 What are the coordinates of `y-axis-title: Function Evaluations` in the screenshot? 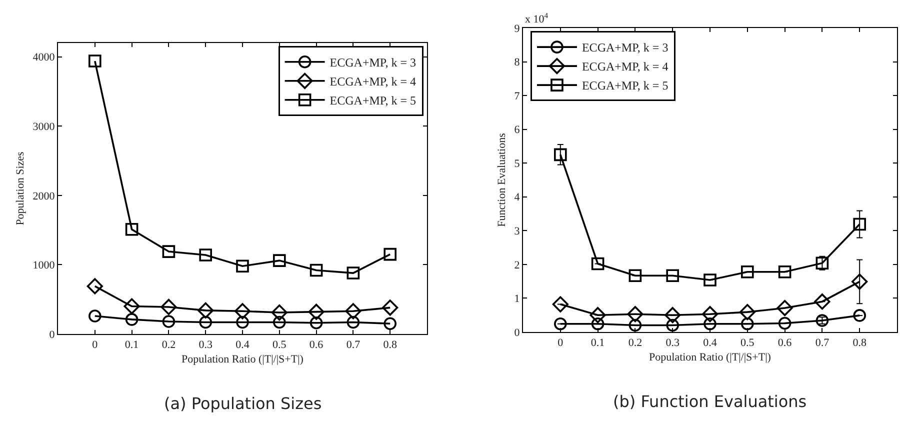 It's located at (502, 180).